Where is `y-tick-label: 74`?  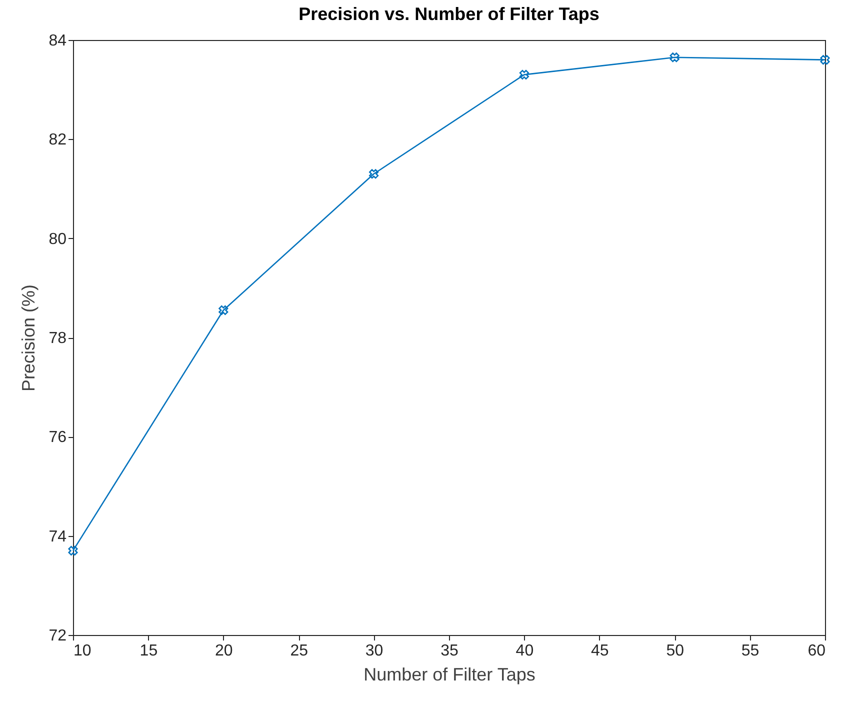
y-tick-label: 74 is located at coordinates (57, 537).